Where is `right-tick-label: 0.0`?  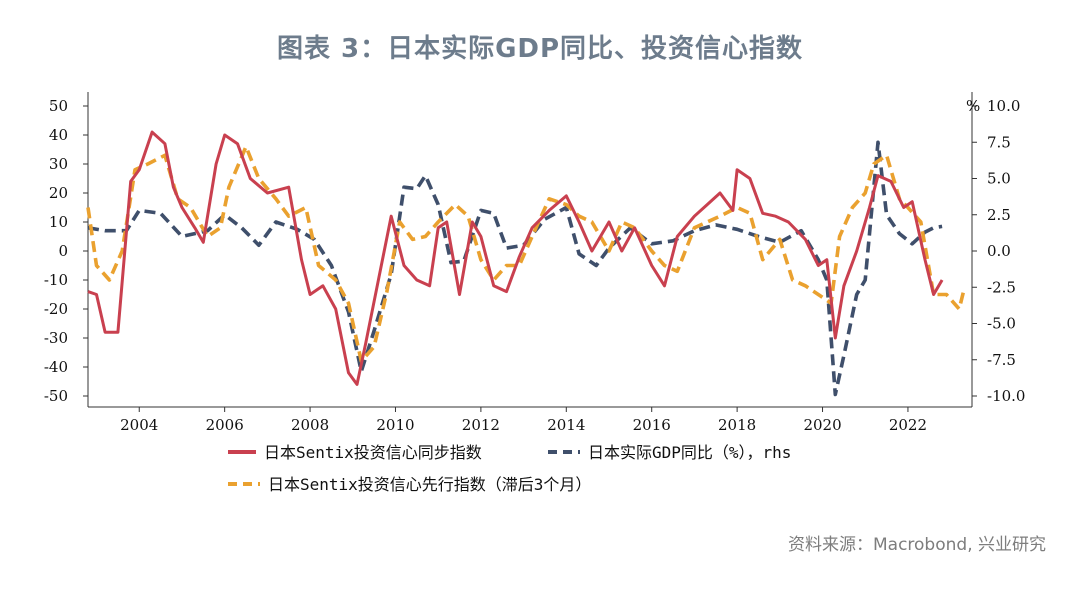 right-tick-label: 0.0 is located at coordinates (999, 251).